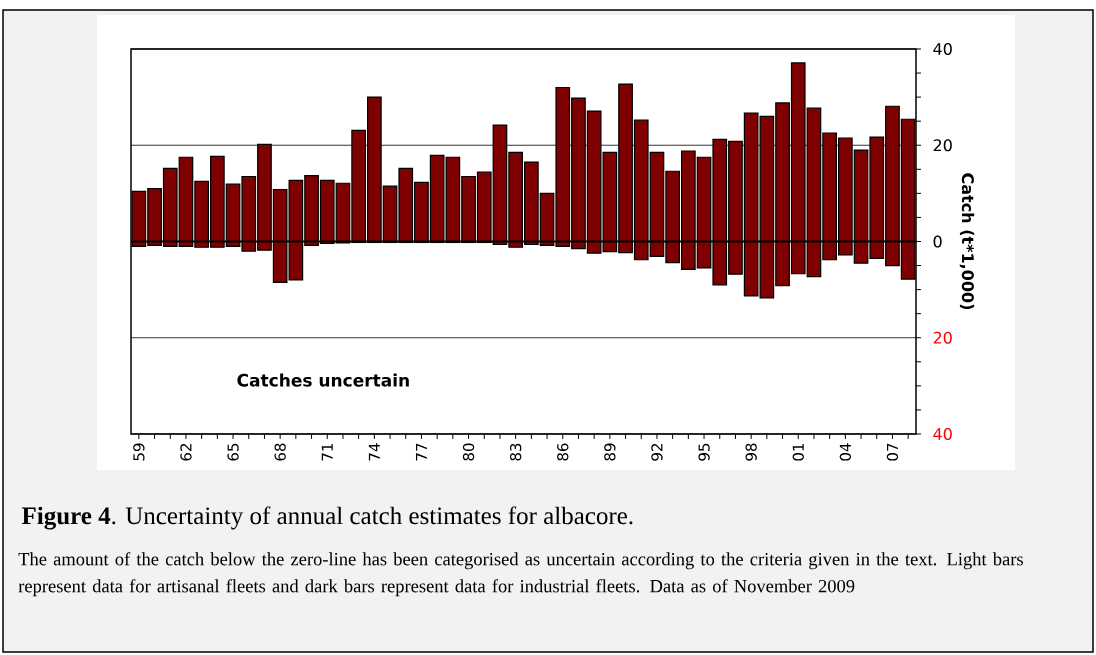  What do you see at coordinates (327, 452) in the screenshot?
I see `x-tick-label: 71` at bounding box center [327, 452].